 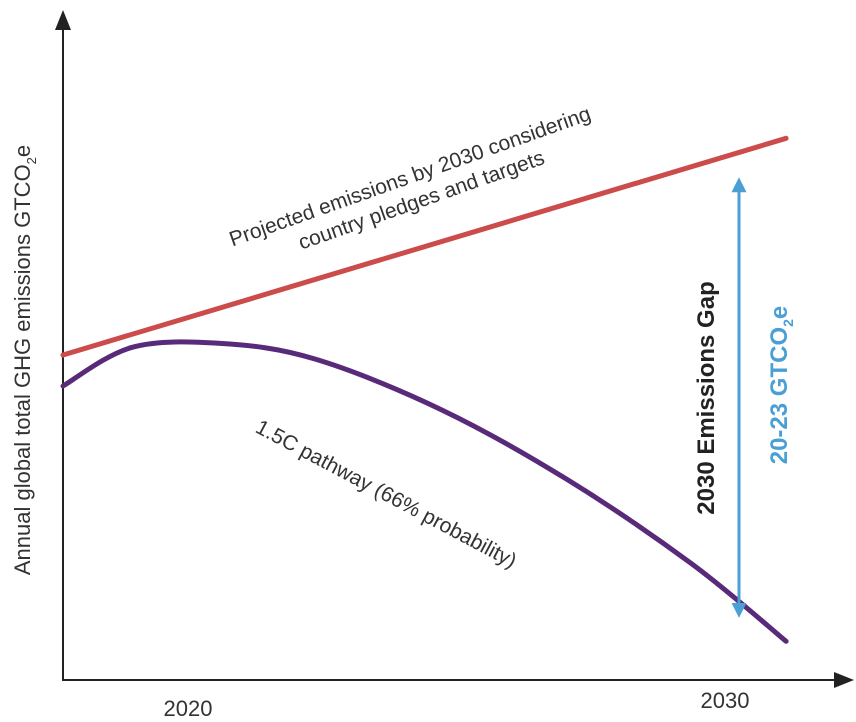 I want to click on y-axis-arrow-icon, so click(x=63, y=20).